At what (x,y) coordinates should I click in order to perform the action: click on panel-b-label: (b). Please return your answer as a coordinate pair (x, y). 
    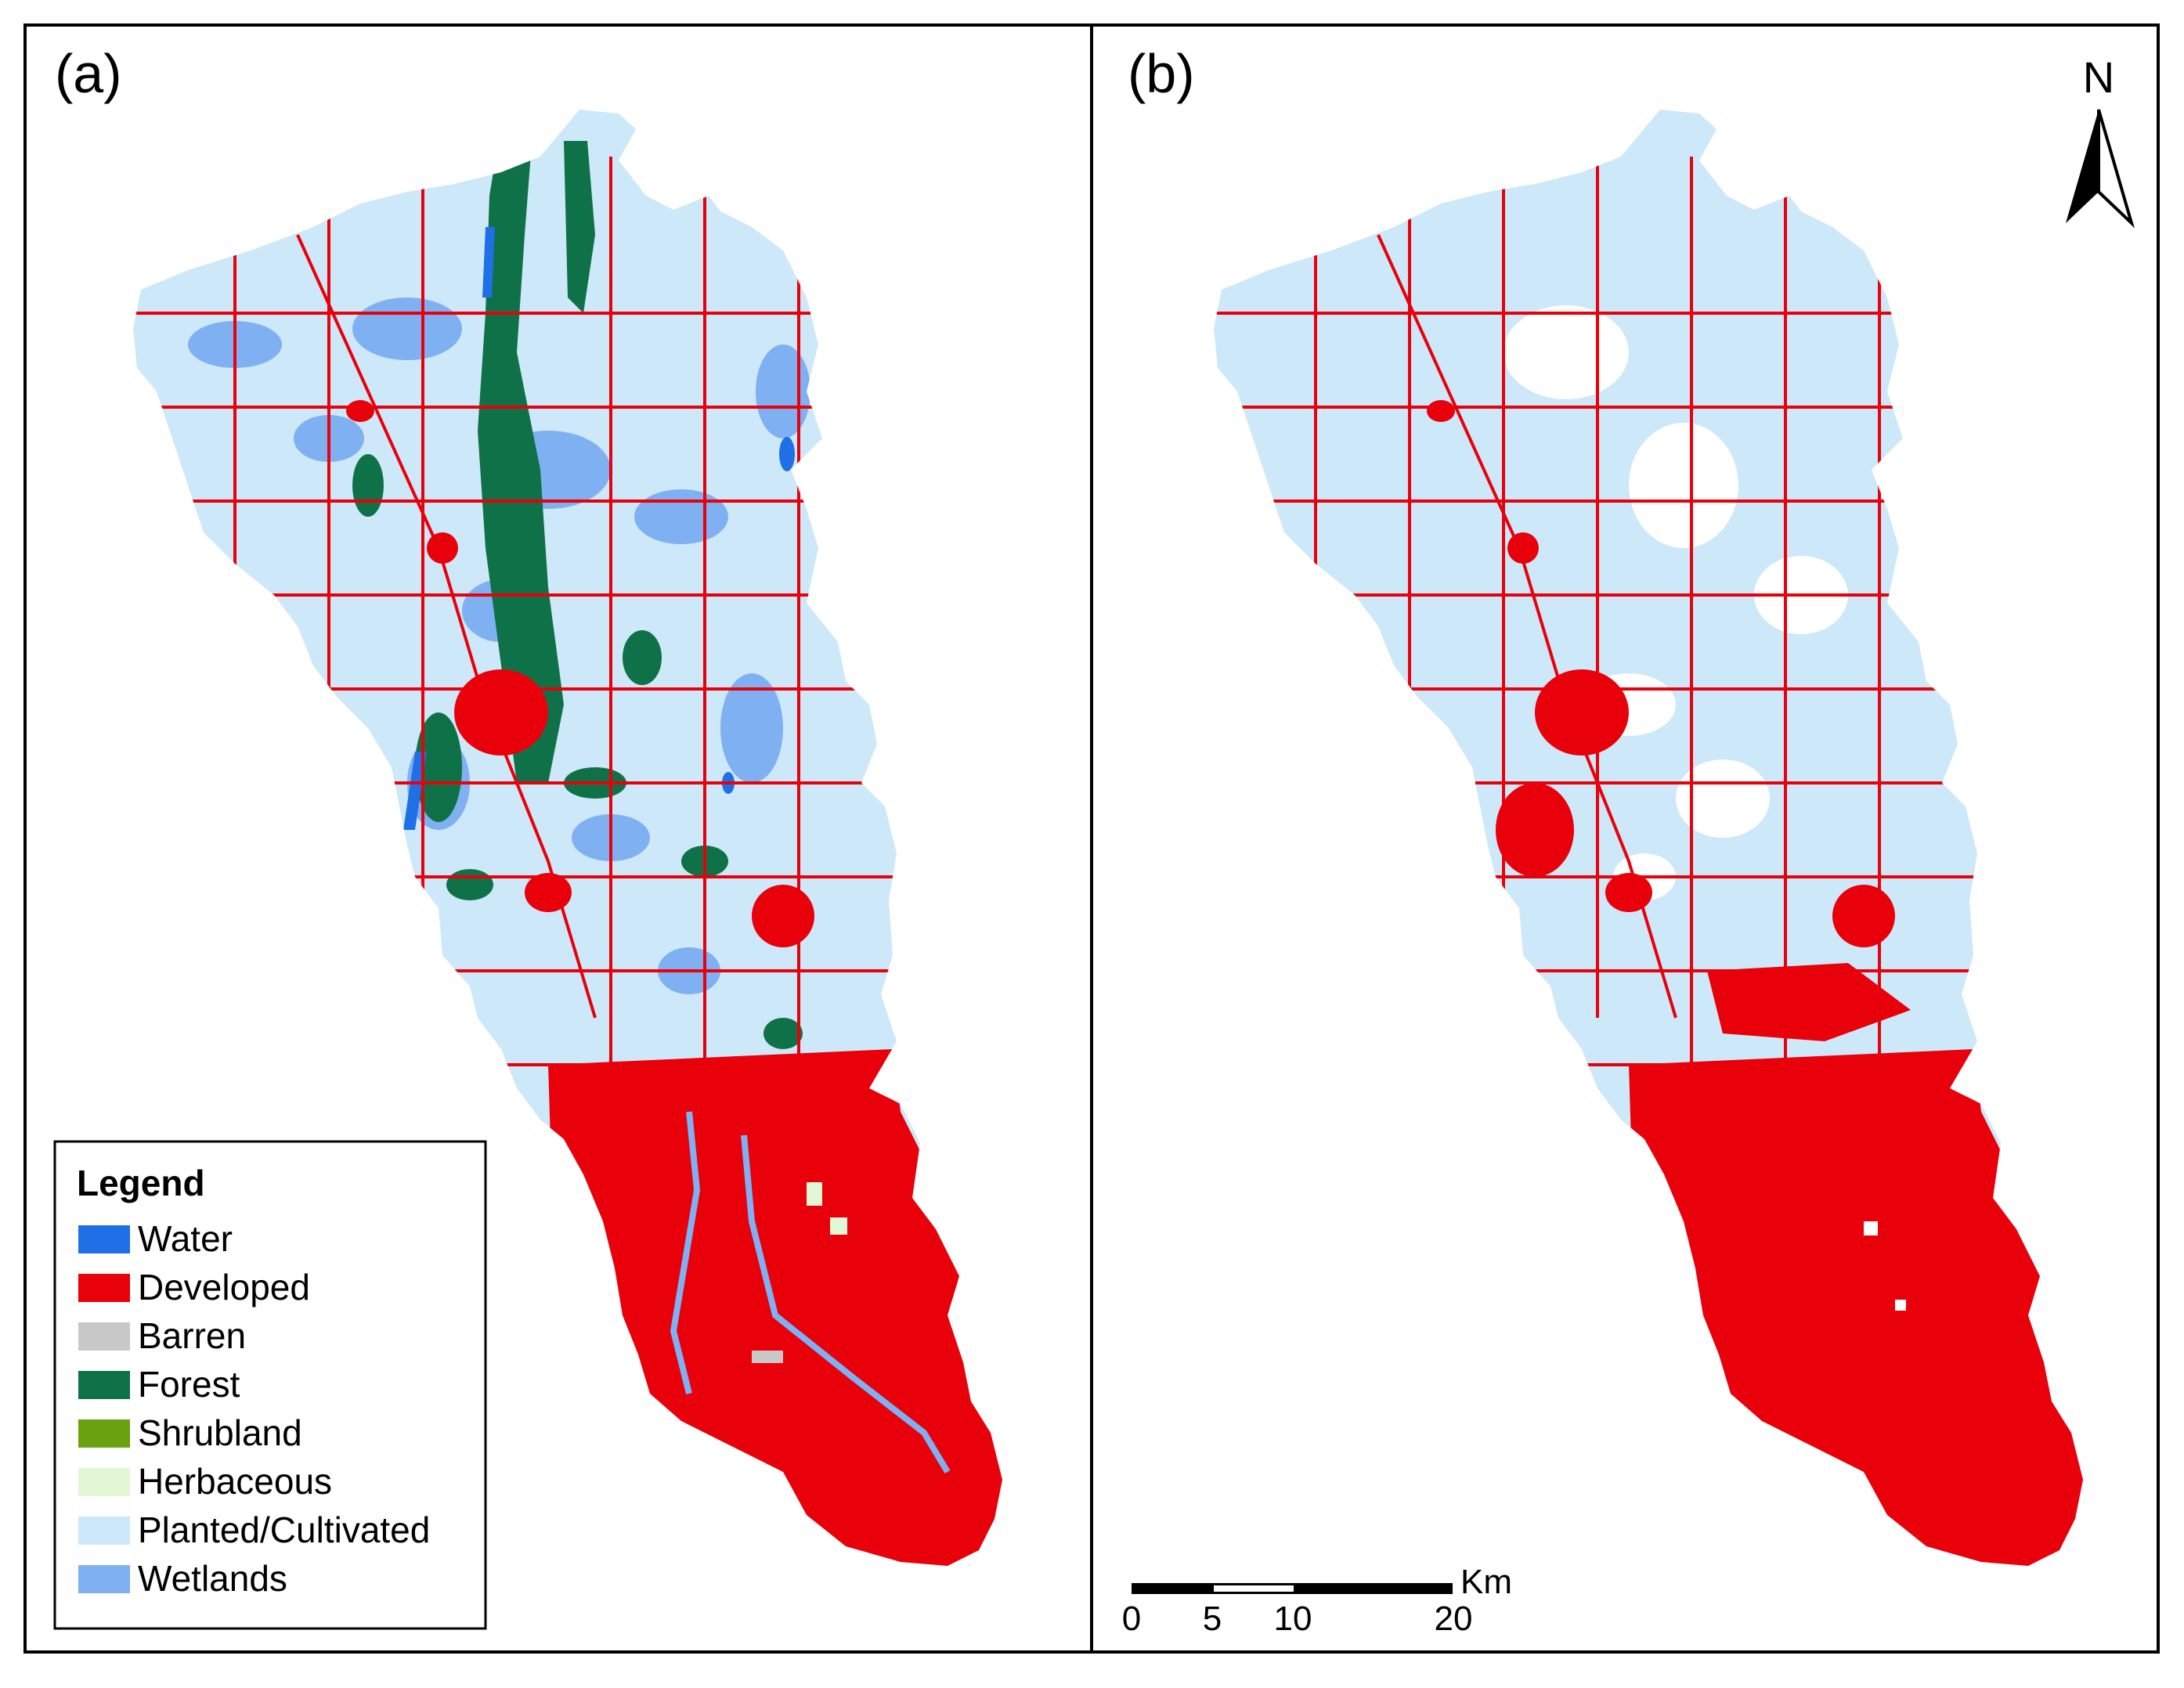
    Looking at the image, I should click on (1161, 73).